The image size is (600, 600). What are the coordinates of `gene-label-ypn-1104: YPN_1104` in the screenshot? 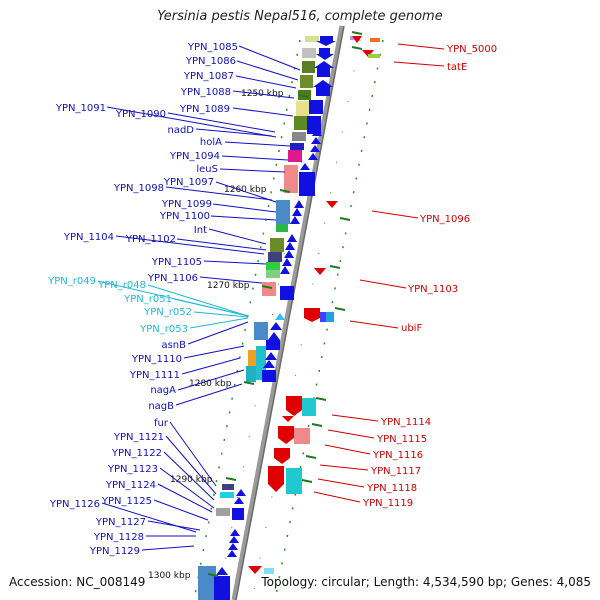 It's located at (88, 237).